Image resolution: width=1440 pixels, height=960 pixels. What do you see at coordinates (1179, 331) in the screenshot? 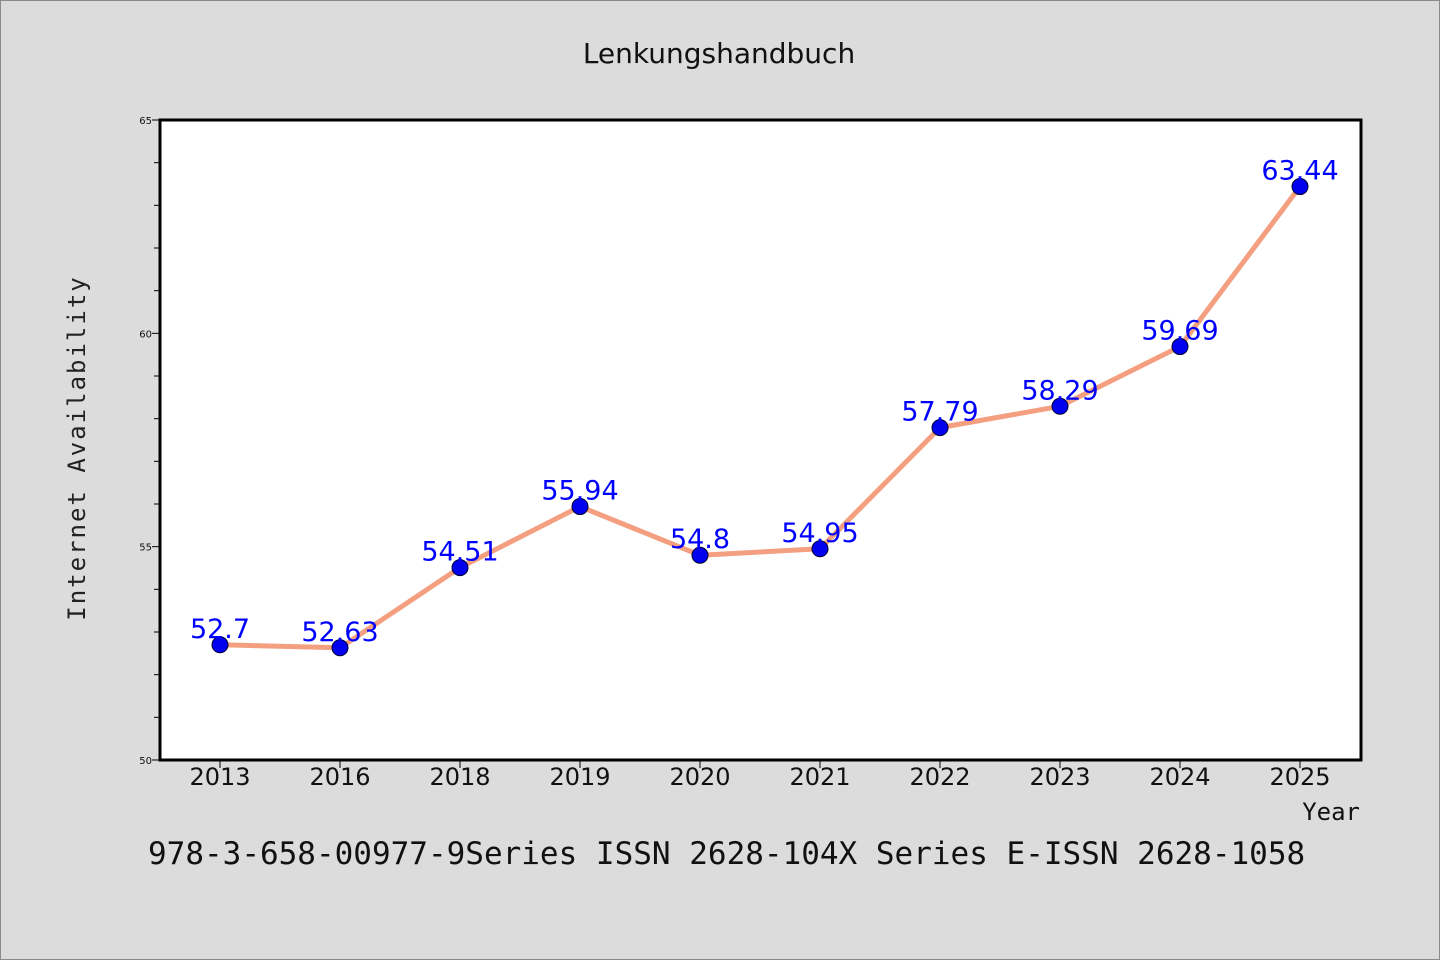
I see `data-label: 59.69` at bounding box center [1179, 331].